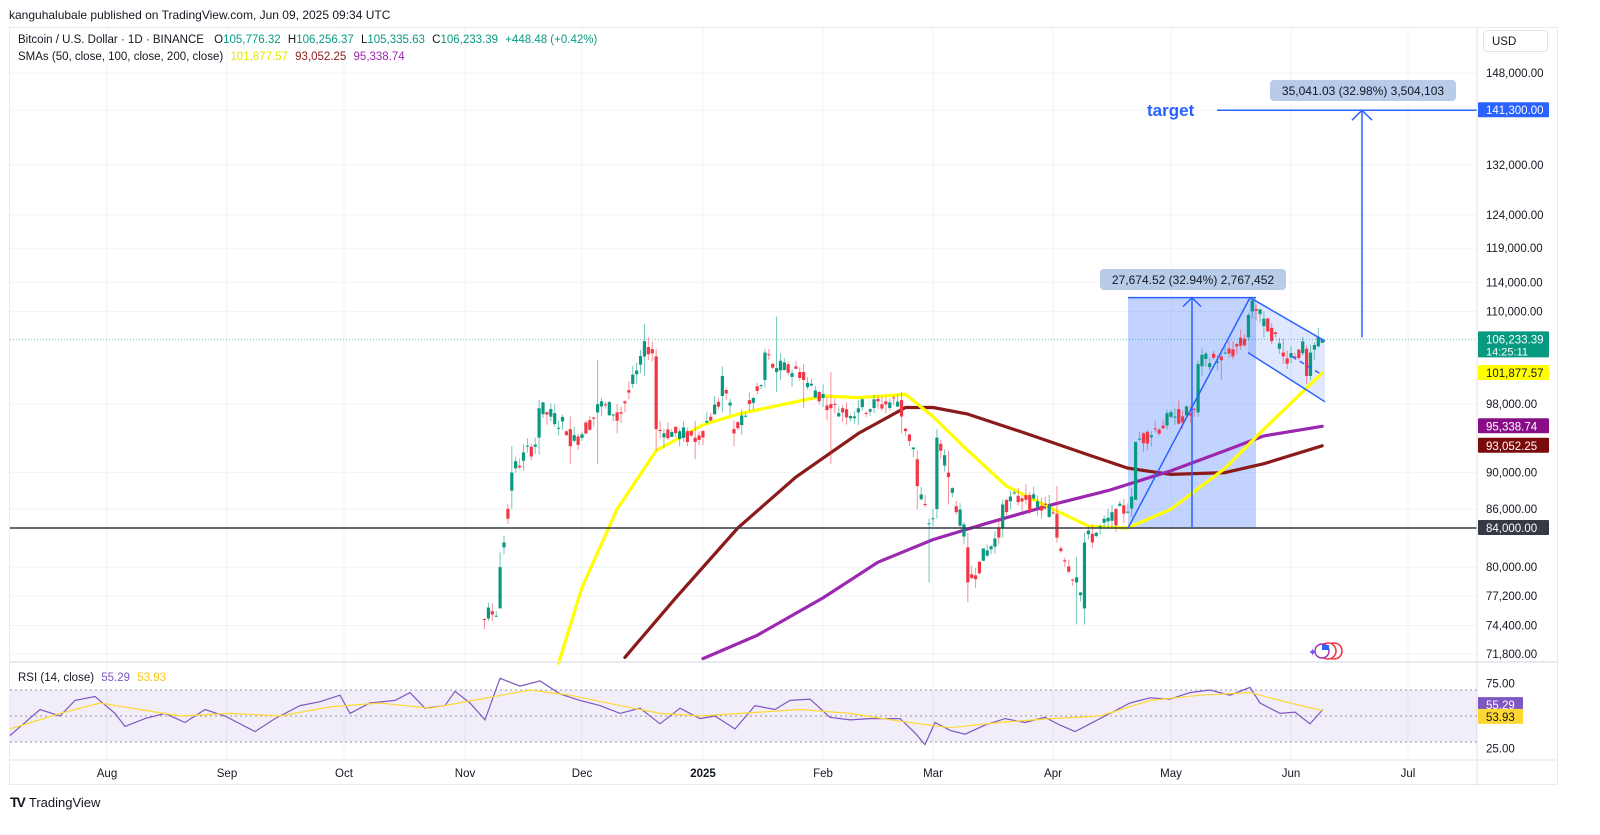  Describe the element at coordinates (1515, 41) in the screenshot. I see `currency-button: USD` at that location.